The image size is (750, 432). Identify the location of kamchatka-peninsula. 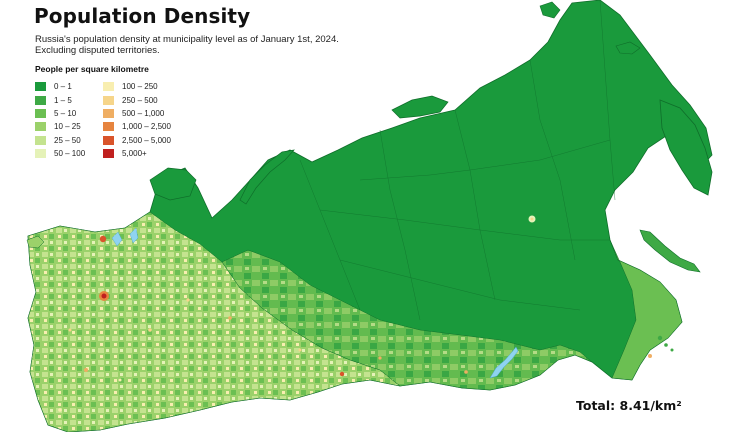
(686, 147).